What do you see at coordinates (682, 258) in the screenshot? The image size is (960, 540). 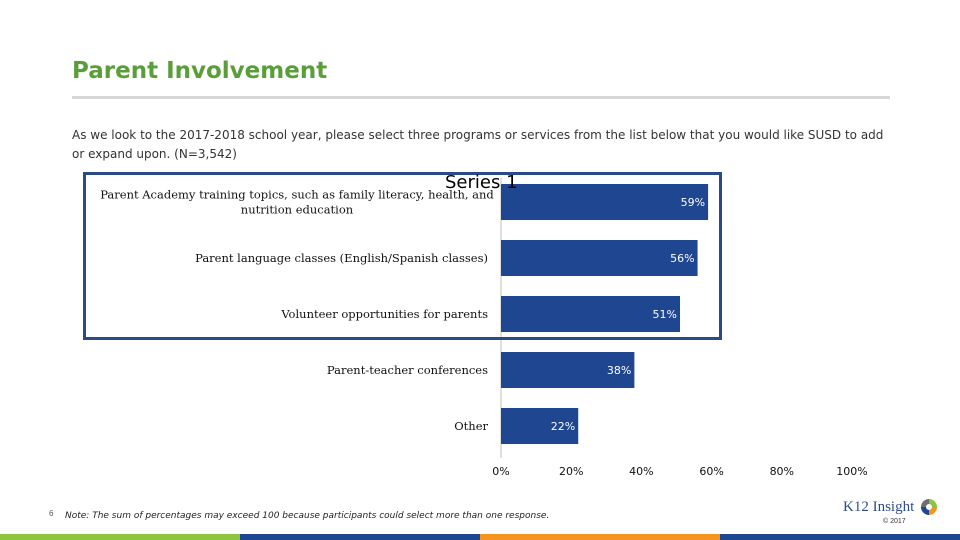 I see `bar-value-label-1: 56%` at bounding box center [682, 258].